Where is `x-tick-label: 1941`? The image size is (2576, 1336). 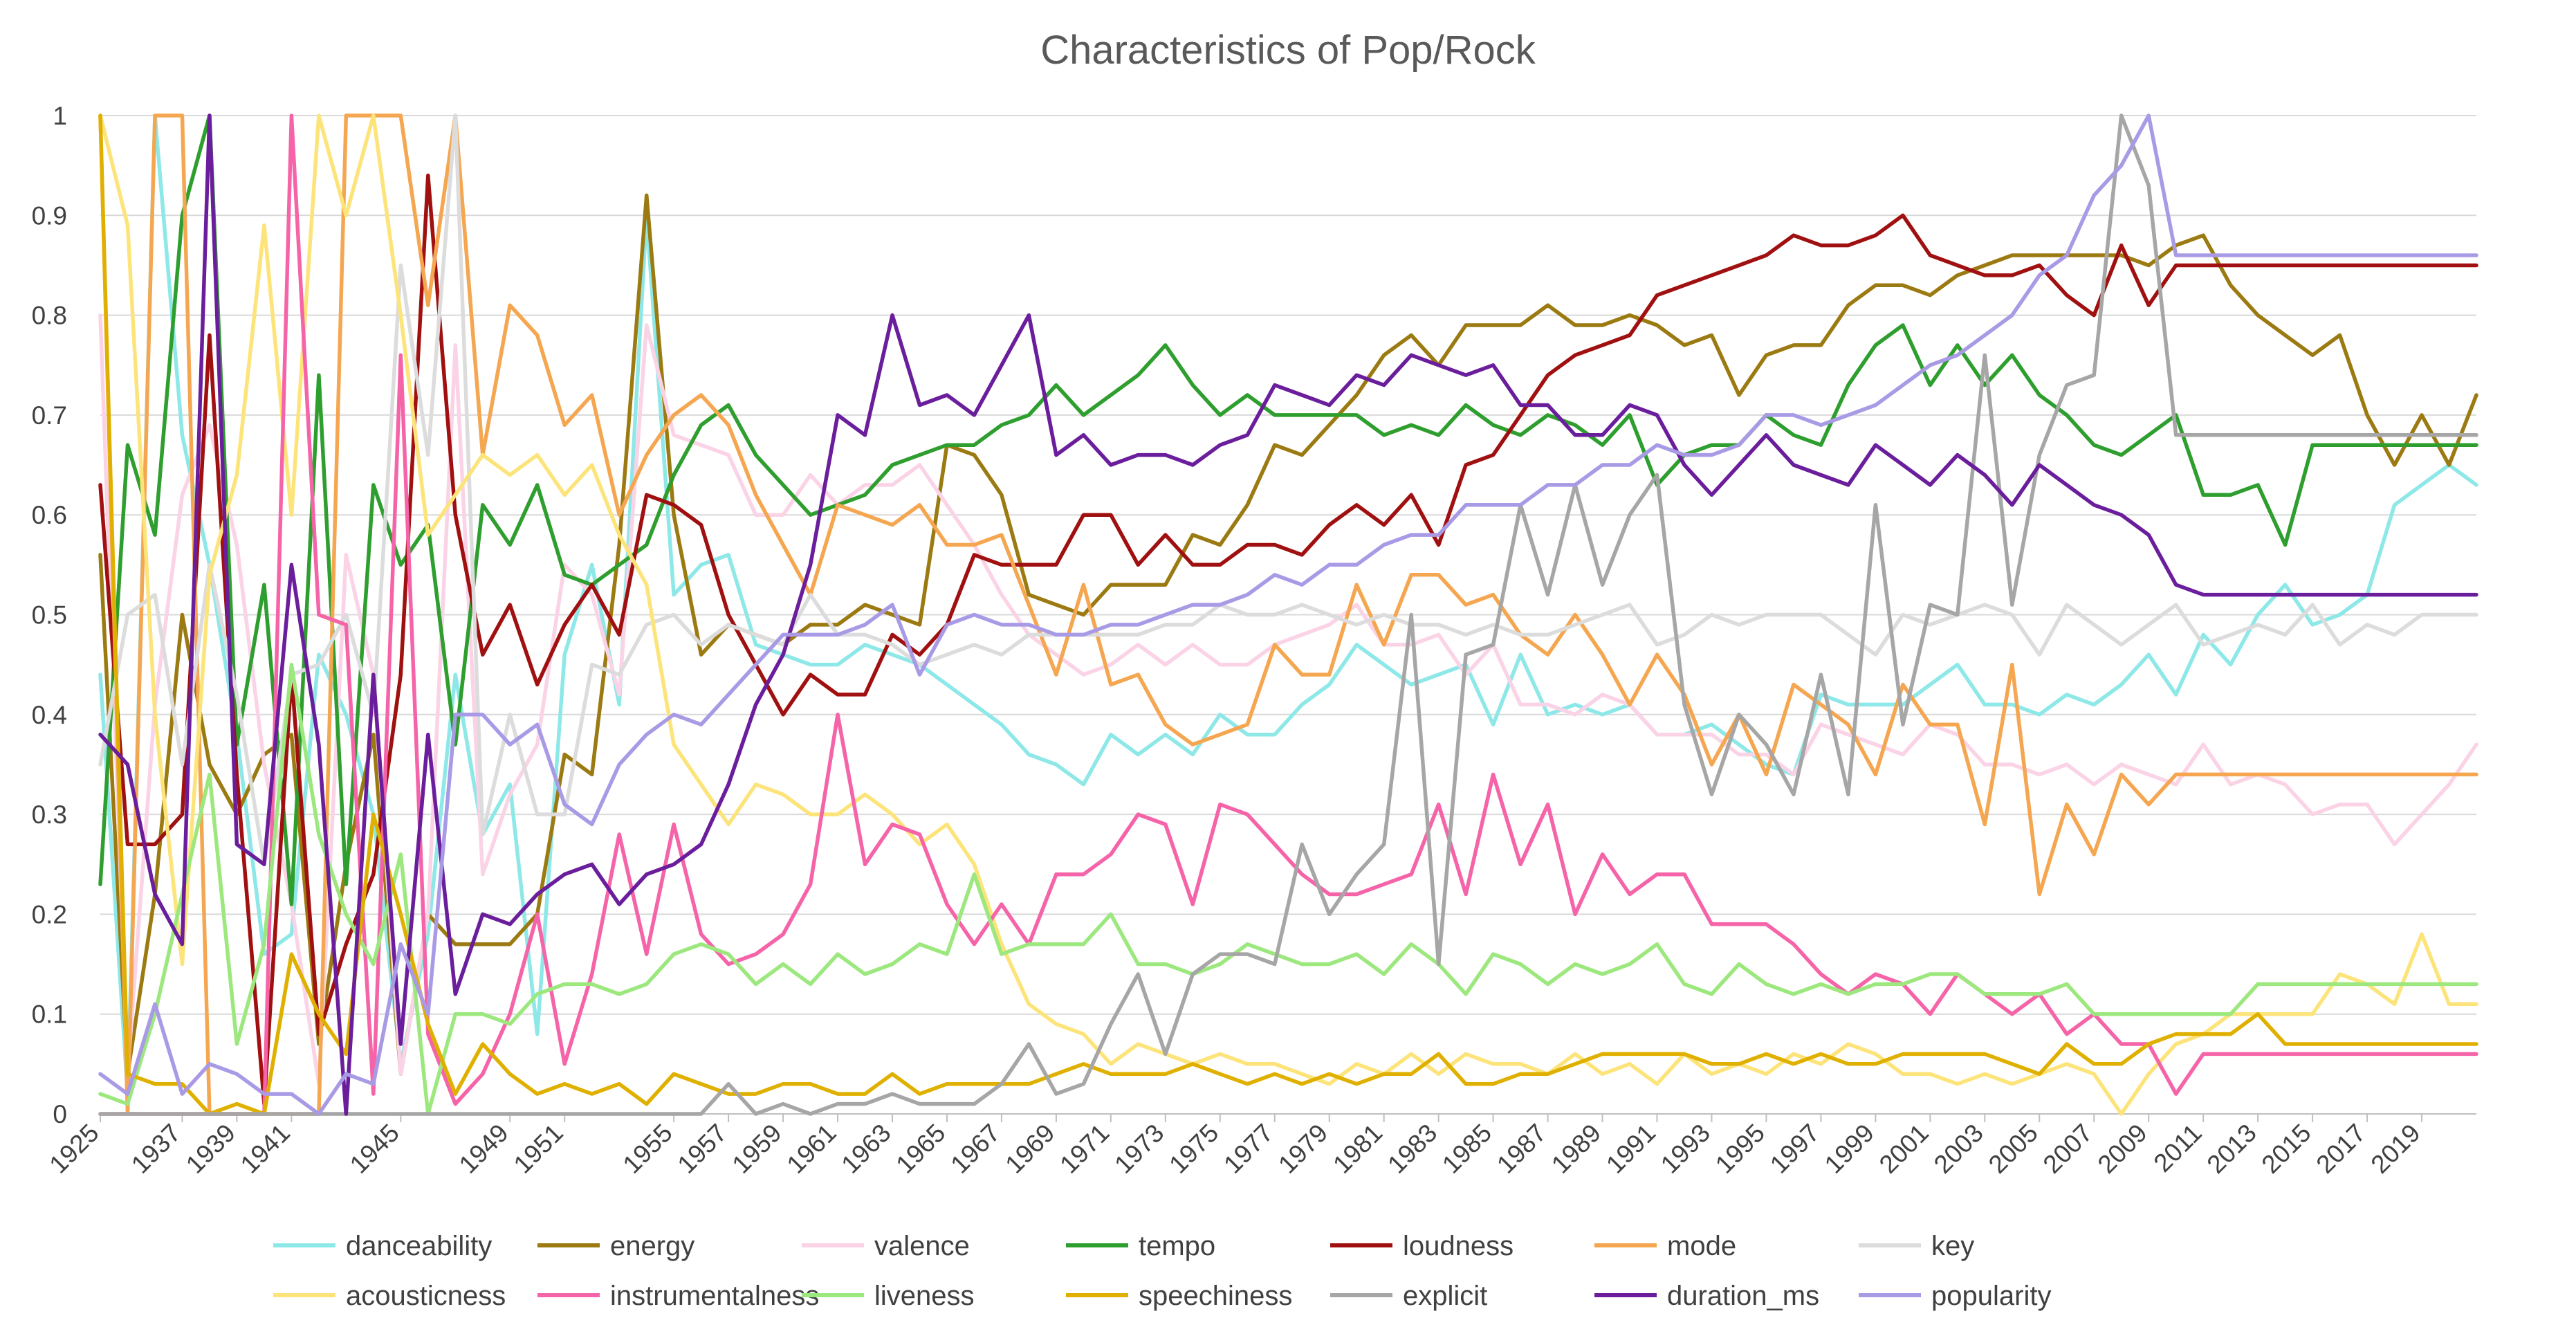
x-tick-label: 1941 is located at coordinates (265, 1149).